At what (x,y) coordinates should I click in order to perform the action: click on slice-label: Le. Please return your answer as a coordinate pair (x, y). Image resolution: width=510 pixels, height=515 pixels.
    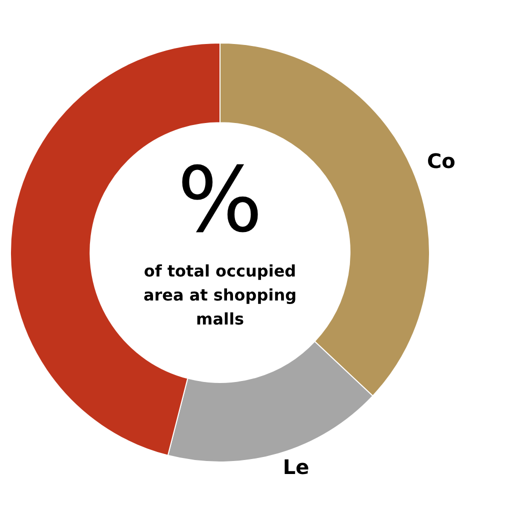
    Looking at the image, I should click on (296, 467).